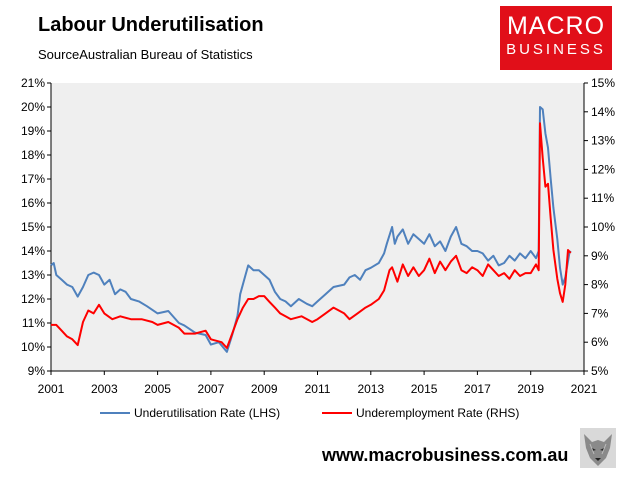 This screenshot has width=631, height=477. What do you see at coordinates (556, 26) in the screenshot?
I see `logo-line-1: MACRO` at bounding box center [556, 26].